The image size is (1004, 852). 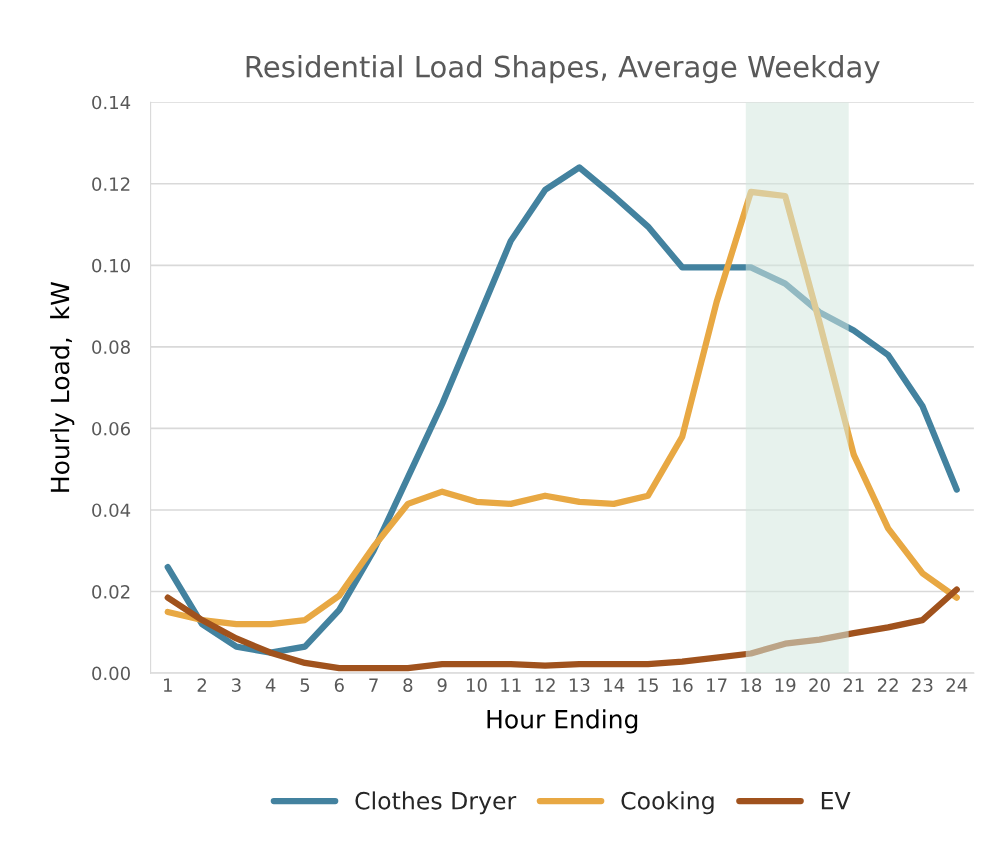 I want to click on x-tick-label: 20, so click(x=819, y=685).